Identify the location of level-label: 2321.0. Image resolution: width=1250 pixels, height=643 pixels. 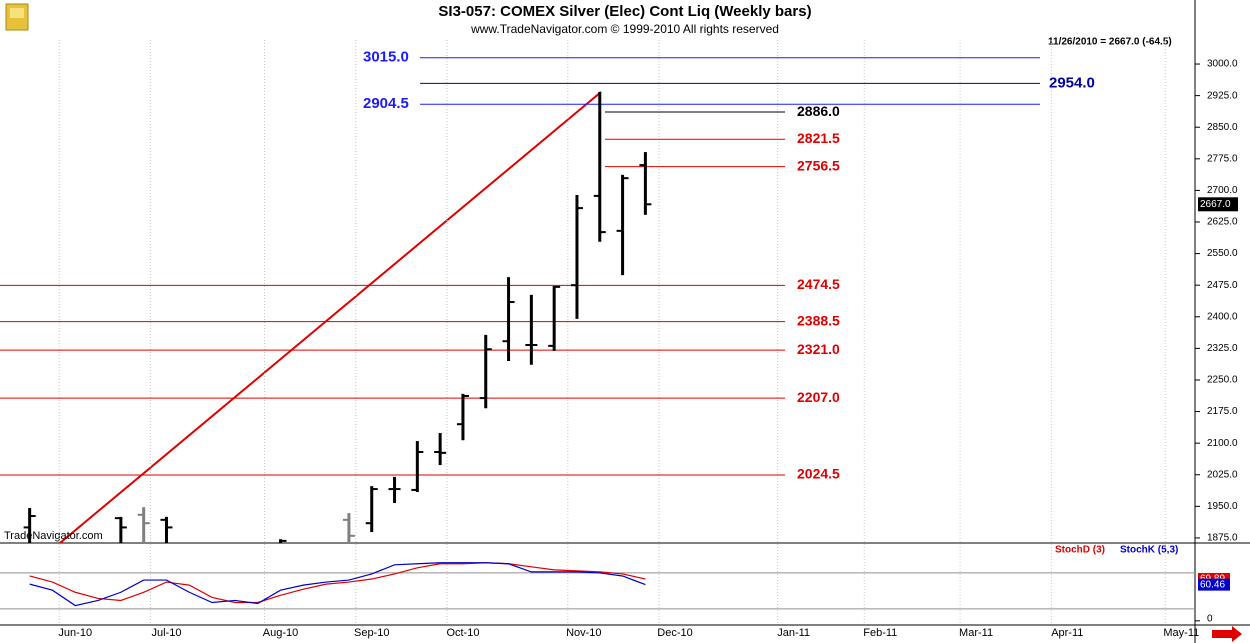
(818, 349).